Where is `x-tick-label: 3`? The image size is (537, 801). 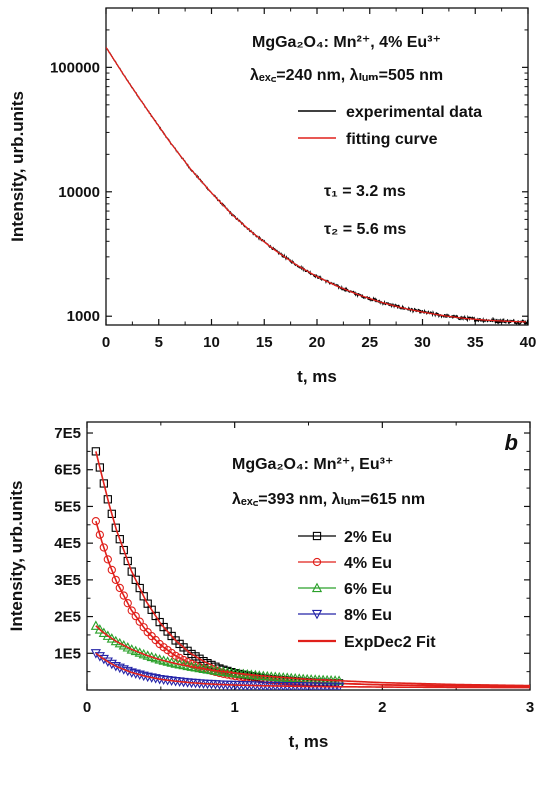
x-tick-label: 3 is located at coordinates (530, 707).